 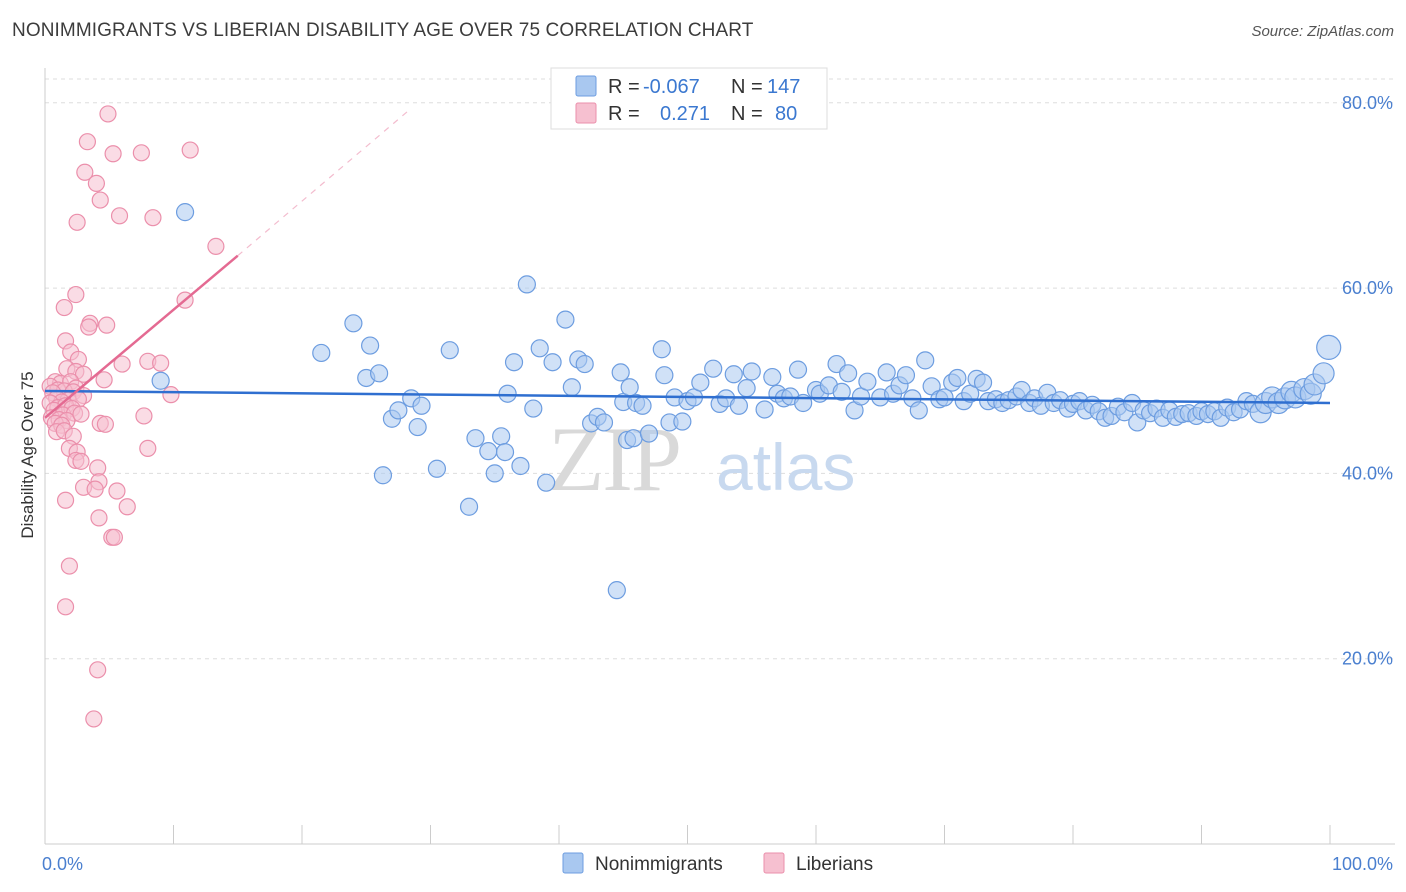 I want to click on legend-r-label-2: R =, so click(x=624, y=114).